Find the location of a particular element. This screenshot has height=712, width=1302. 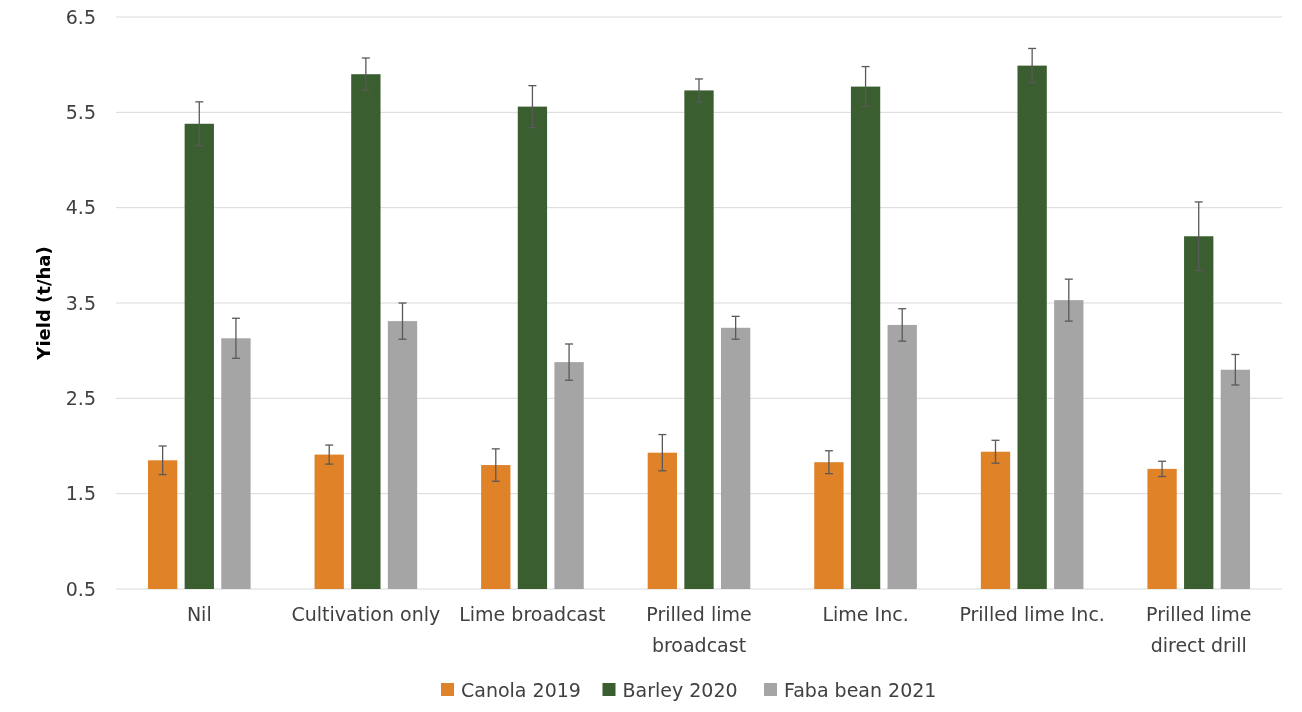

y-tick-label: 2.5 is located at coordinates (80, 397).